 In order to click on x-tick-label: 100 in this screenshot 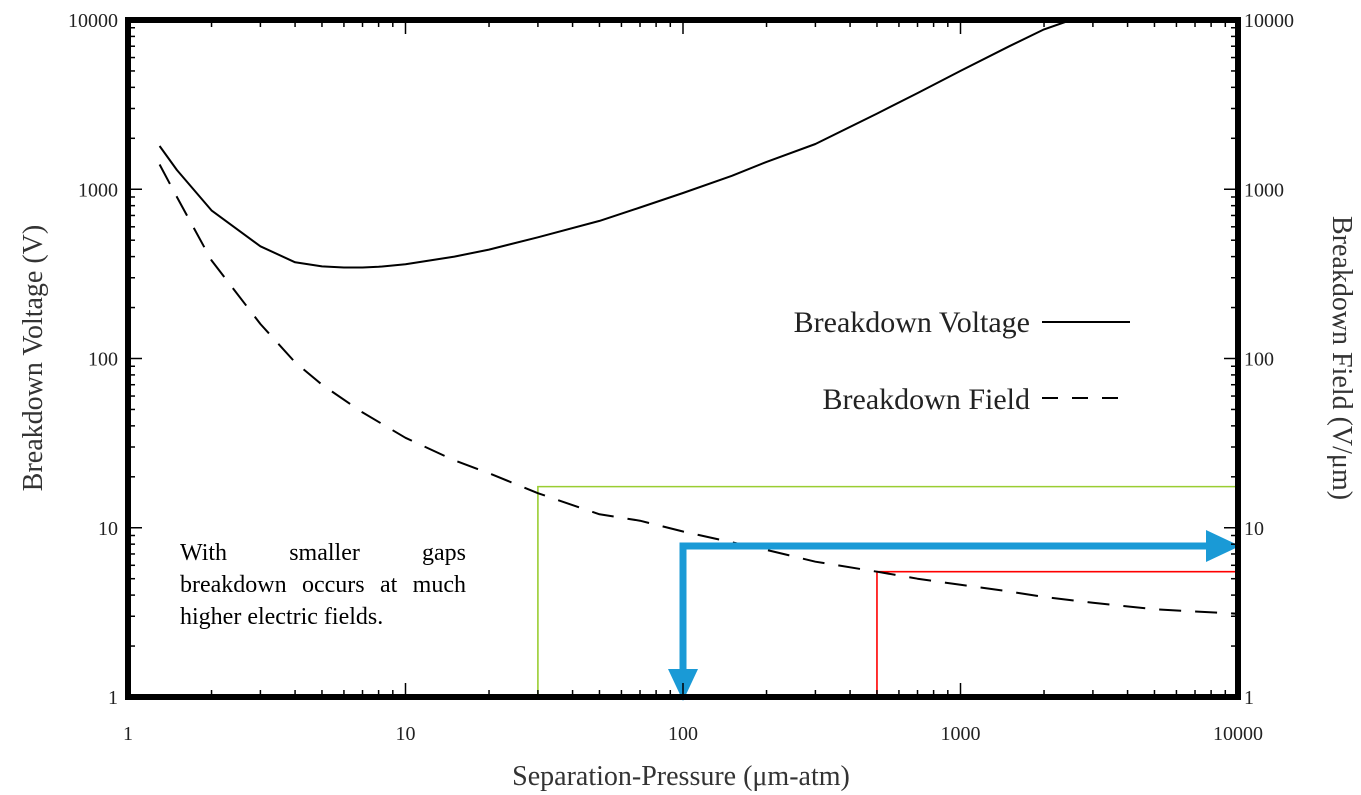, I will do `click(683, 734)`.